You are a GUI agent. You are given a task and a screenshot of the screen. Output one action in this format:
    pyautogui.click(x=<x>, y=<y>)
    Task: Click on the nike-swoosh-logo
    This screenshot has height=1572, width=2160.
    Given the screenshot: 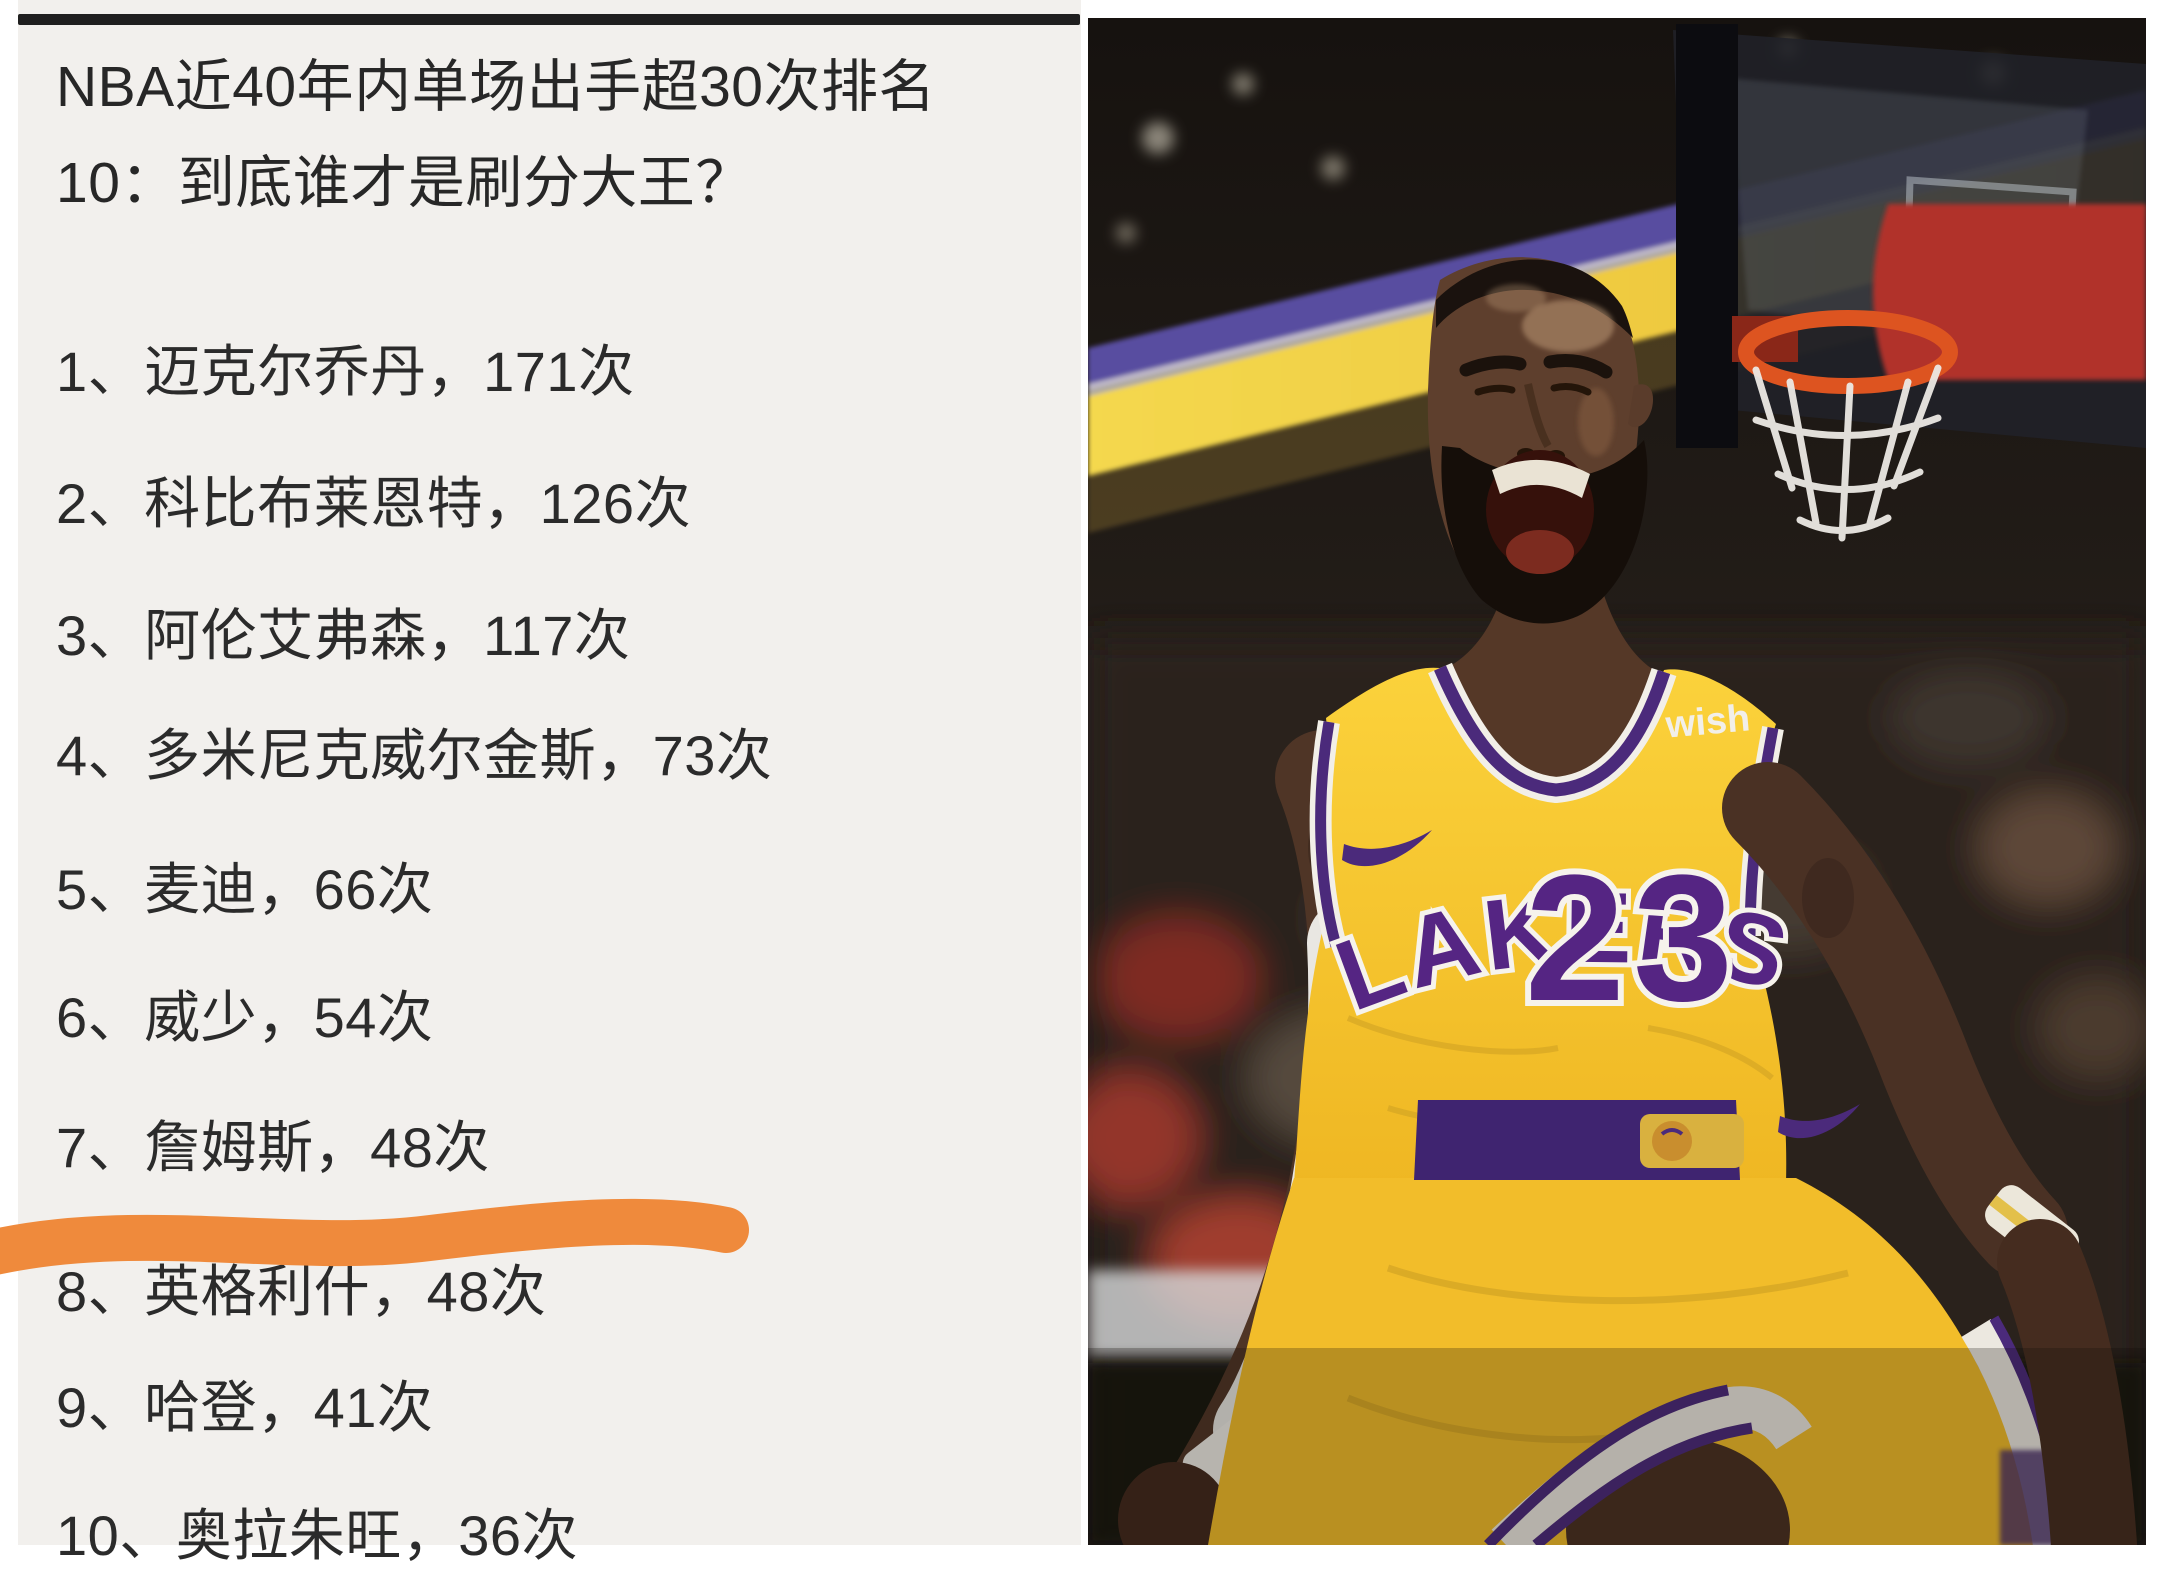 What is the action you would take?
    pyautogui.click(x=1387, y=848)
    